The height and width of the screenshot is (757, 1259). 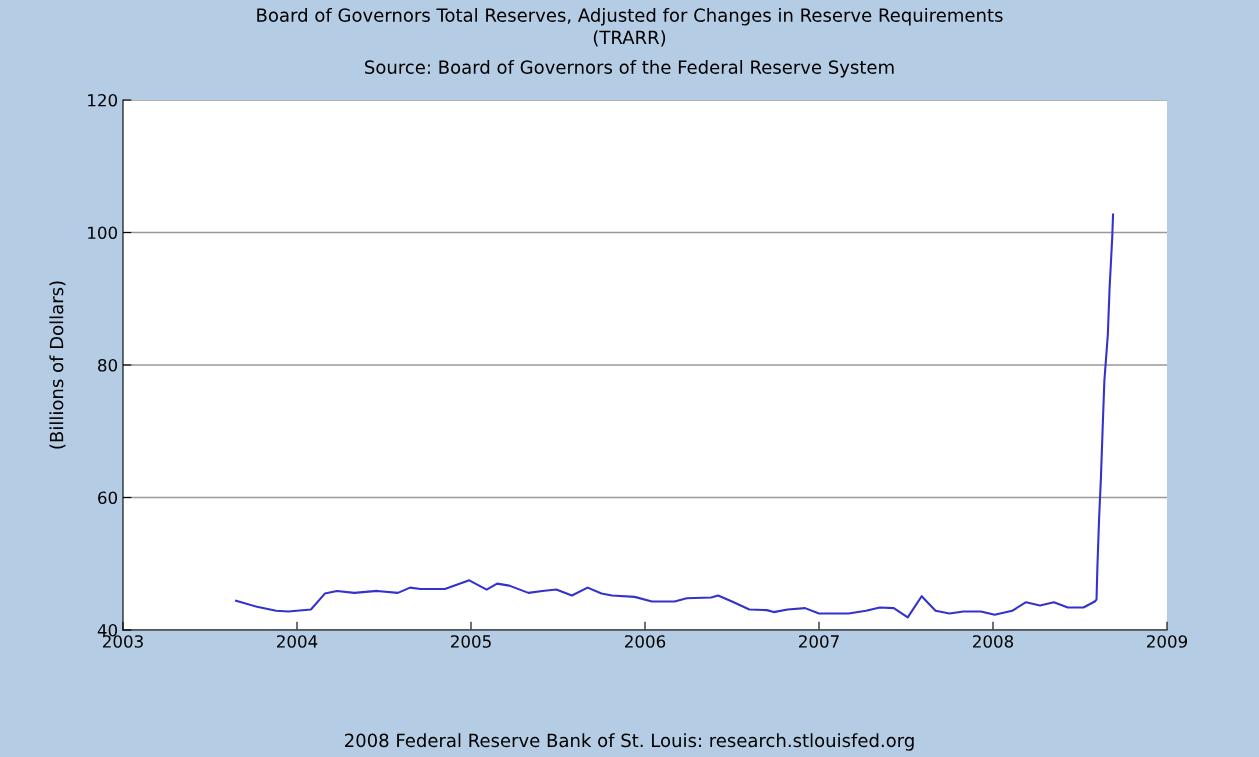 What do you see at coordinates (108, 365) in the screenshot?
I see `y-tick-label: 80` at bounding box center [108, 365].